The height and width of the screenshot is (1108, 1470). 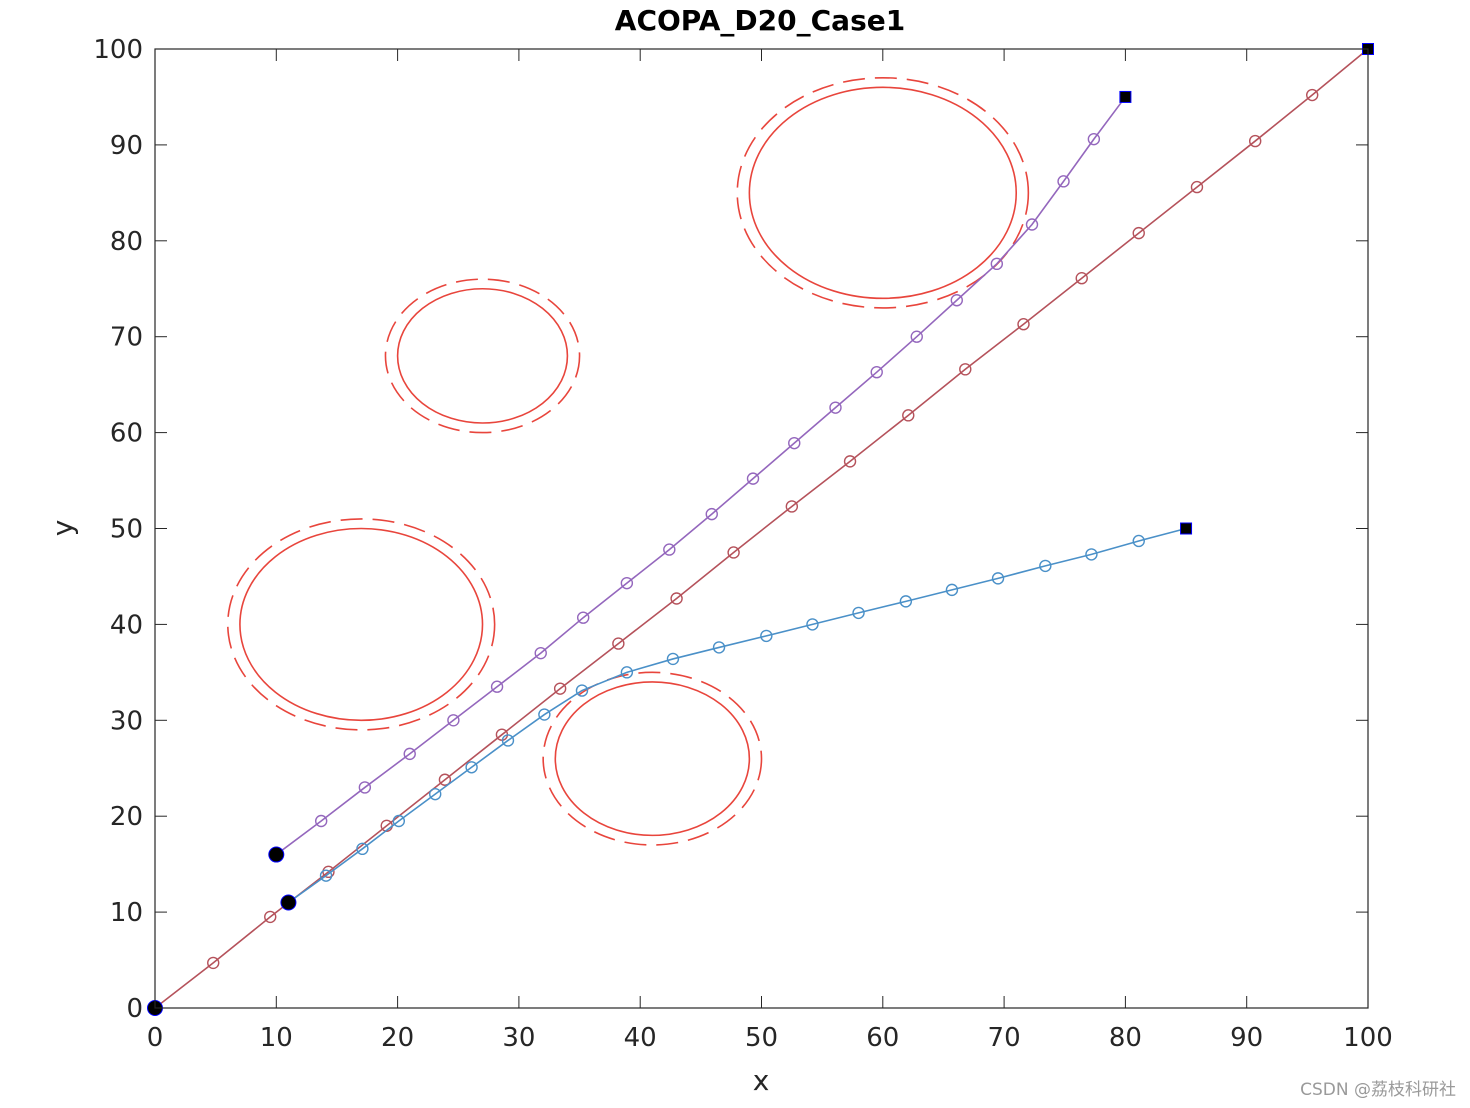 What do you see at coordinates (126, 338) in the screenshot?
I see `y-tick-label: 70` at bounding box center [126, 338].